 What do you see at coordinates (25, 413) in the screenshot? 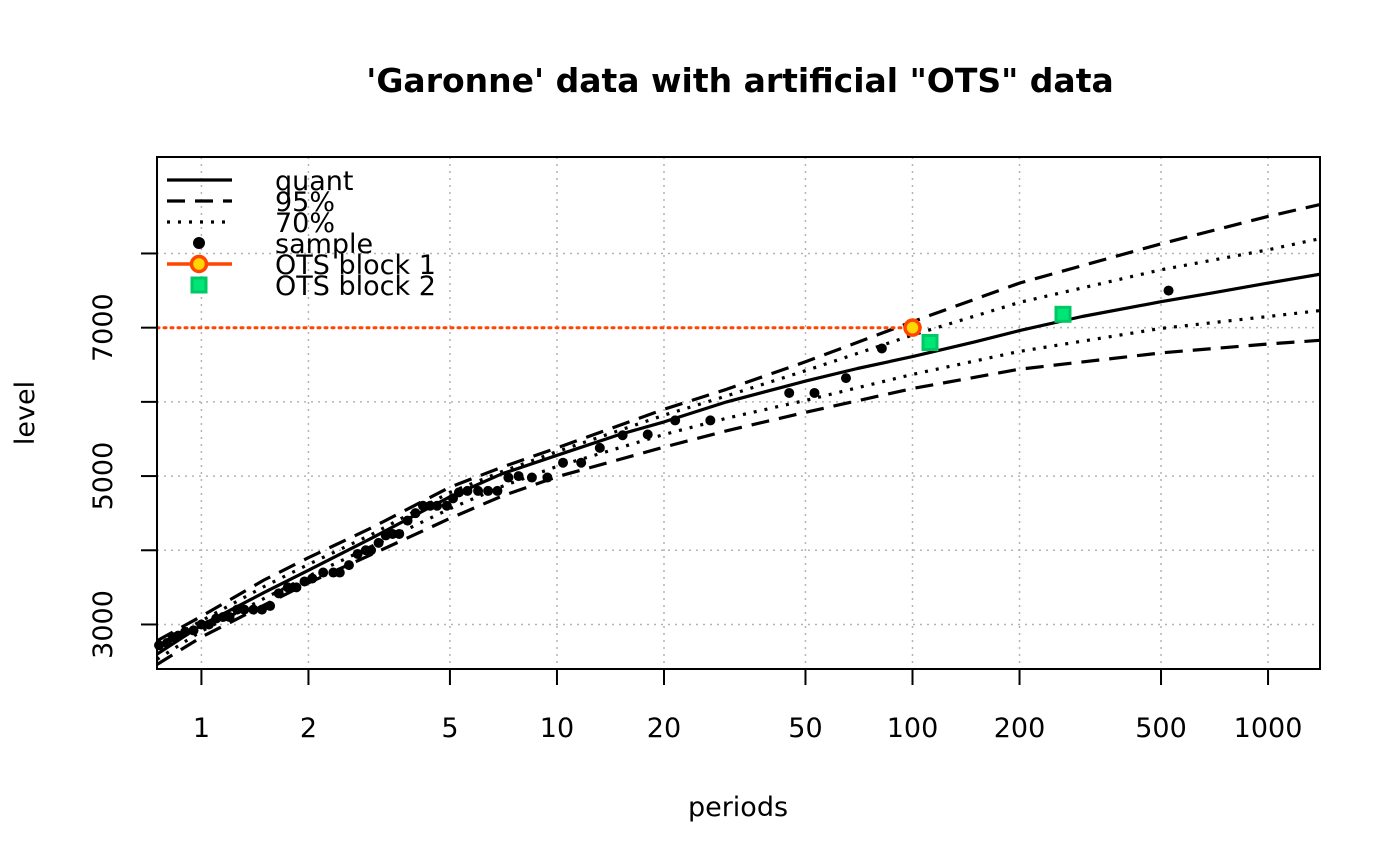
I see `y-axis-label: level` at bounding box center [25, 413].